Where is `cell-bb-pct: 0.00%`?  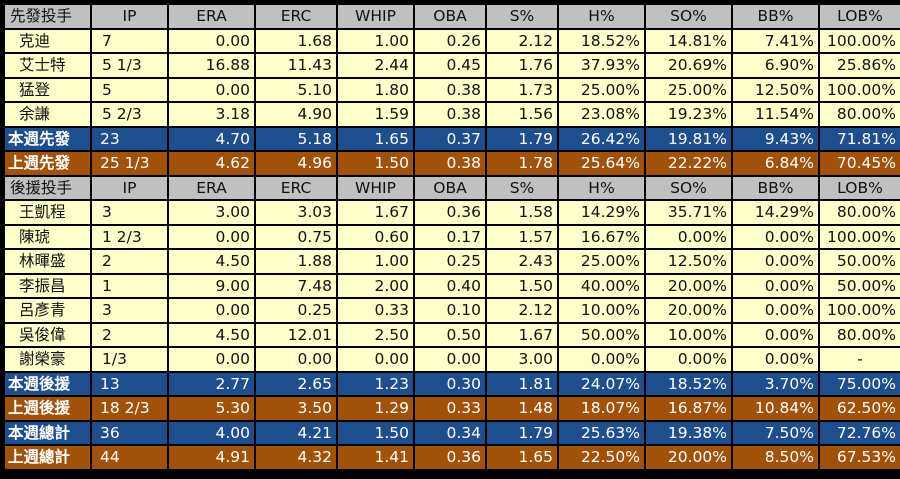 cell-bb-pct: 0.00% is located at coordinates (775, 359).